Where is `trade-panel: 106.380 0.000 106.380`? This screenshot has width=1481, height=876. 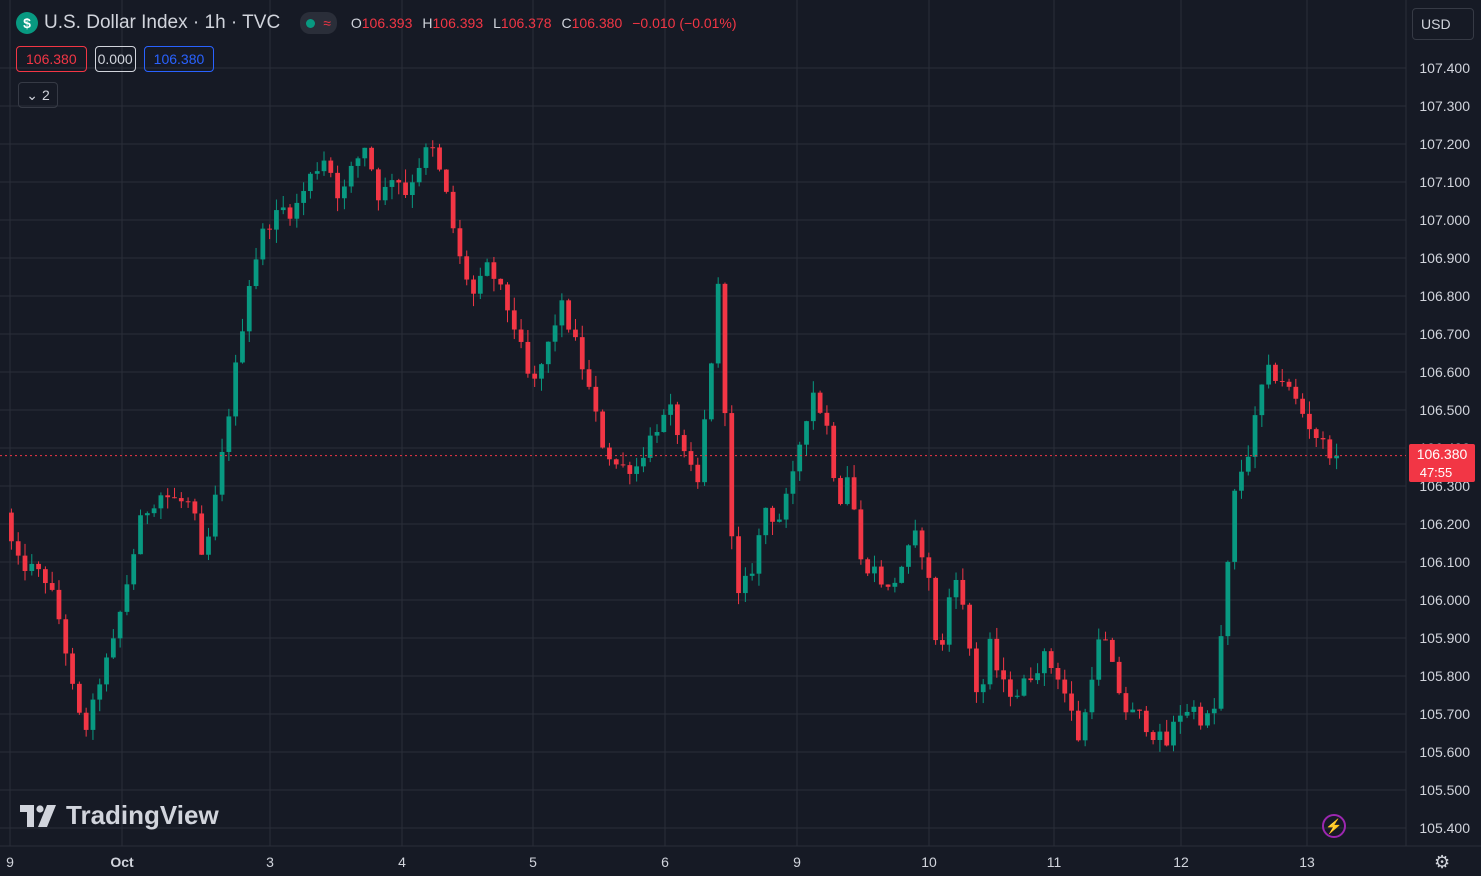 trade-panel: 106.380 0.000 106.380 is located at coordinates (115, 59).